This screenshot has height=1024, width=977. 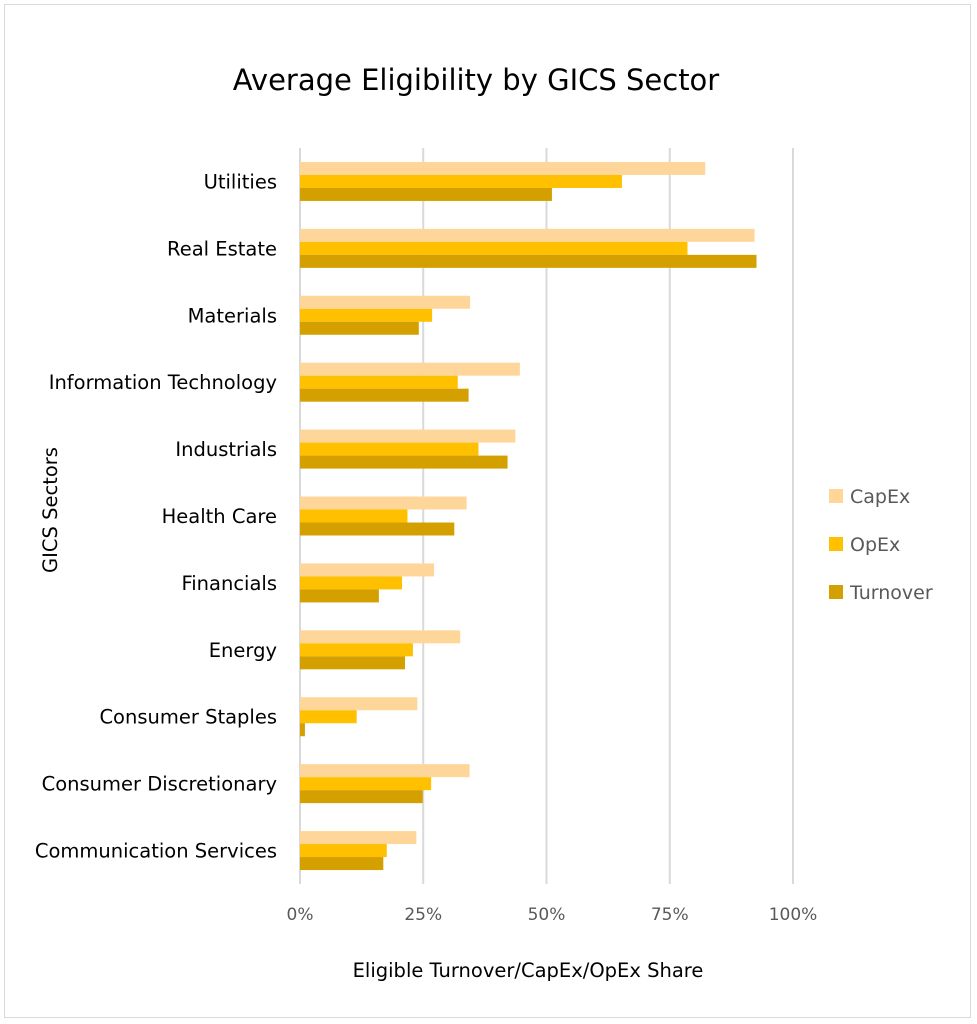 I want to click on category-label: Health Care, so click(x=219, y=516).